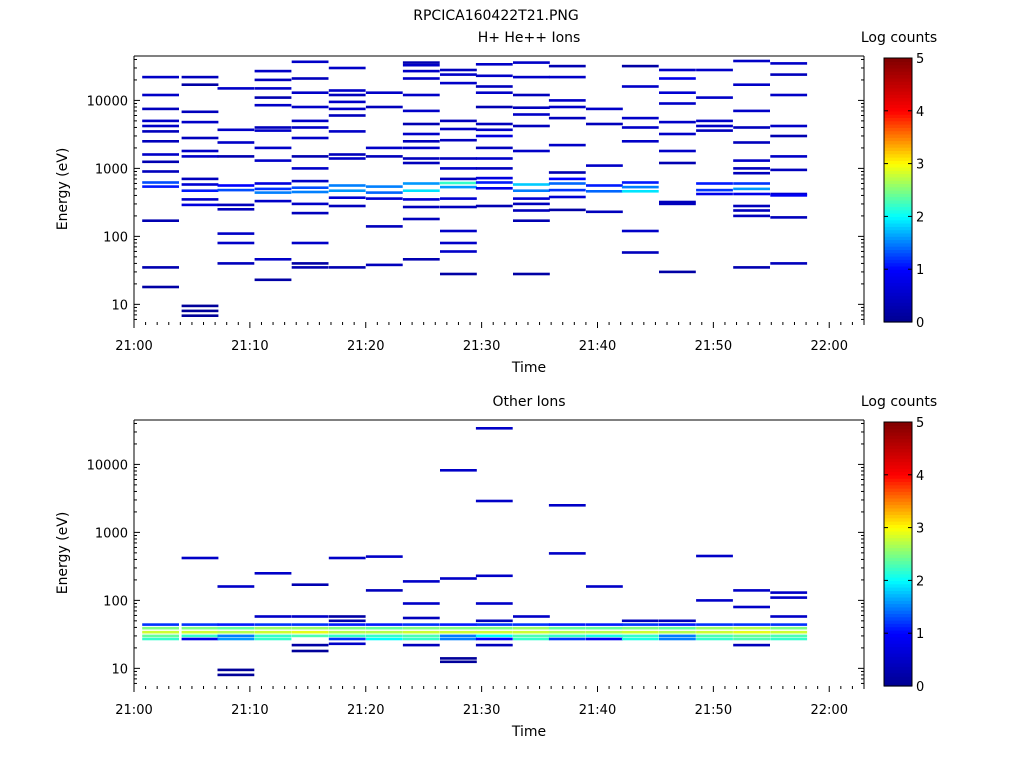  What do you see at coordinates (713, 346) in the screenshot?
I see `x-tick-label: 21:50` at bounding box center [713, 346].